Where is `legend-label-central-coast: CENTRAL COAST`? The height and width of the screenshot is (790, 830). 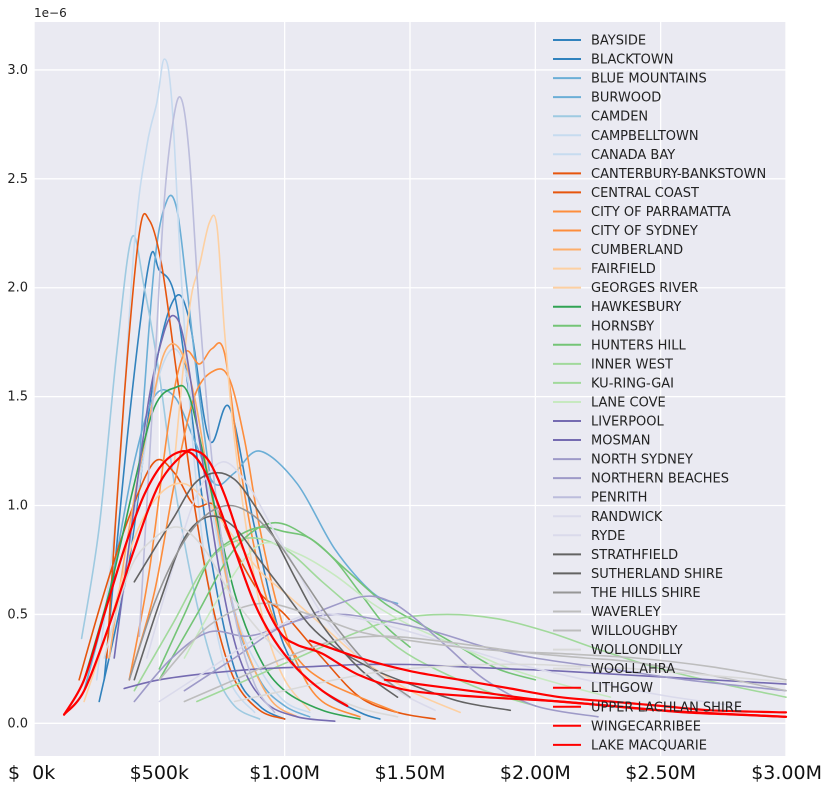
legend-label-central-coast: CENTRAL COAST is located at coordinates (645, 193).